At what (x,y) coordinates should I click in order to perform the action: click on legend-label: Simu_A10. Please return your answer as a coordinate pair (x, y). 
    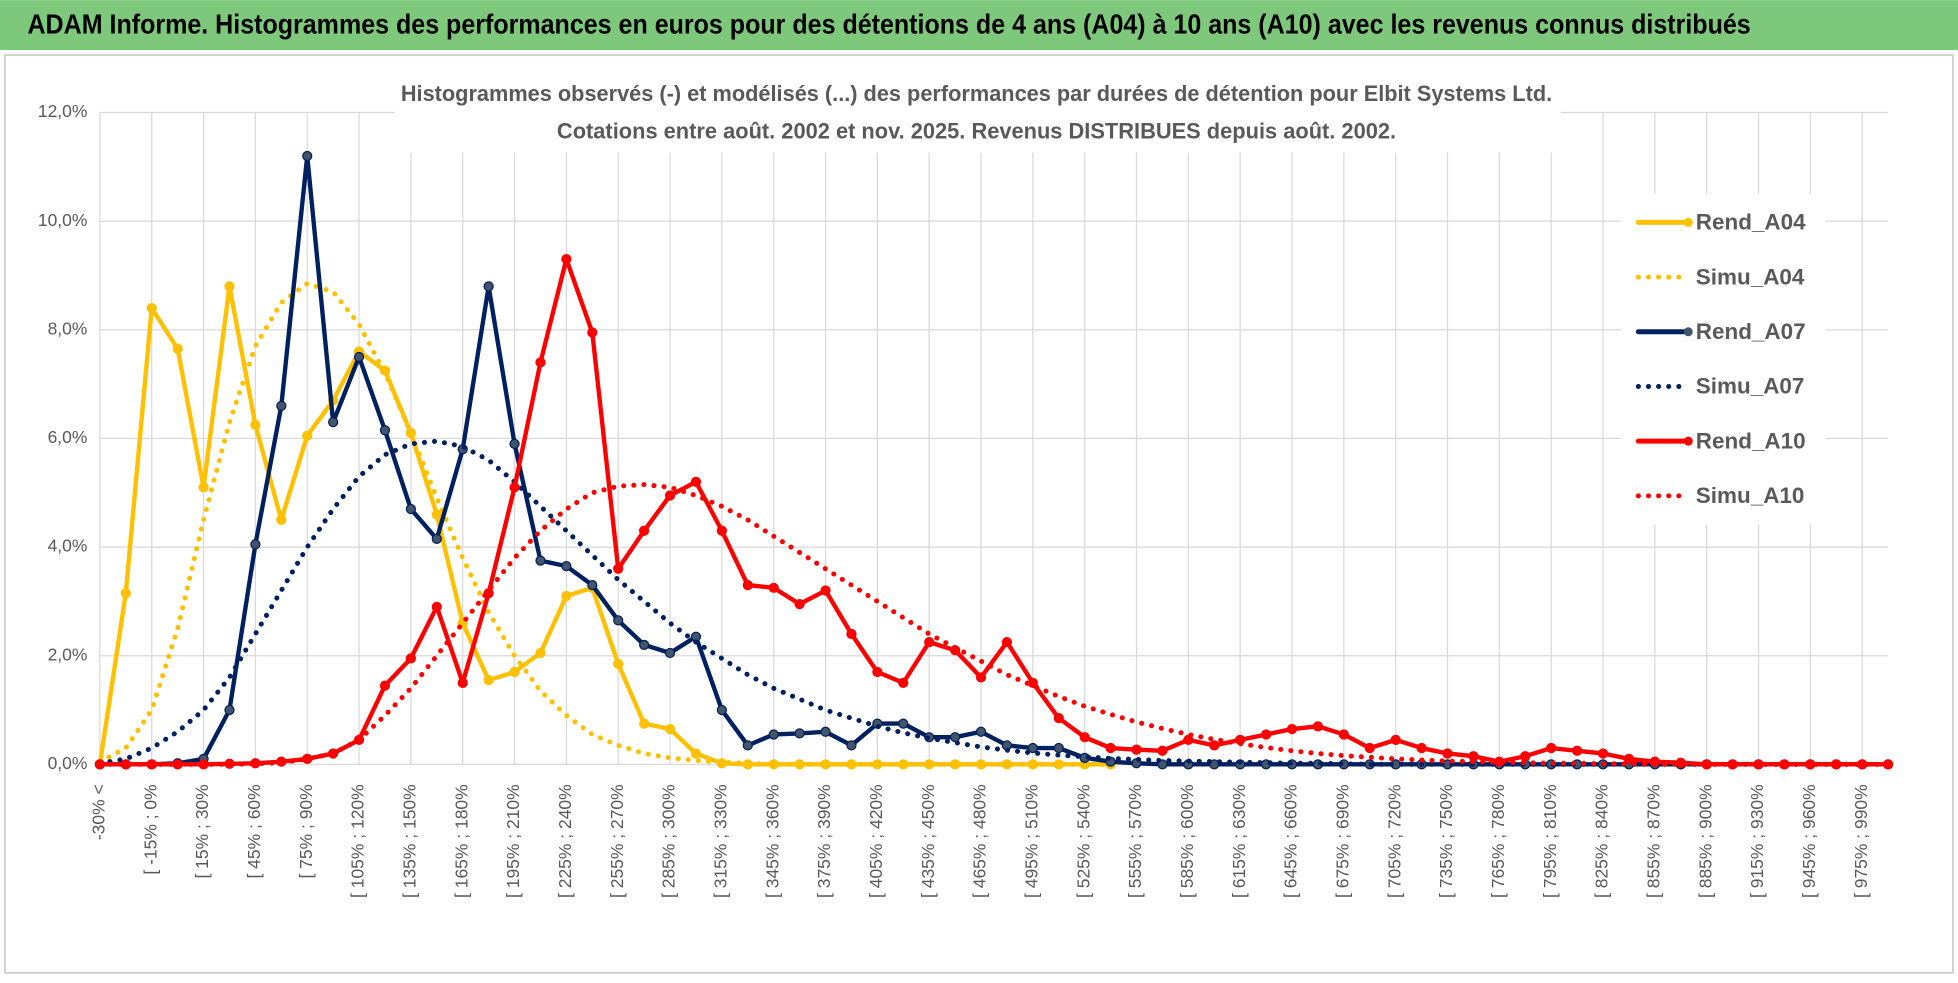
    Looking at the image, I should click on (1750, 495).